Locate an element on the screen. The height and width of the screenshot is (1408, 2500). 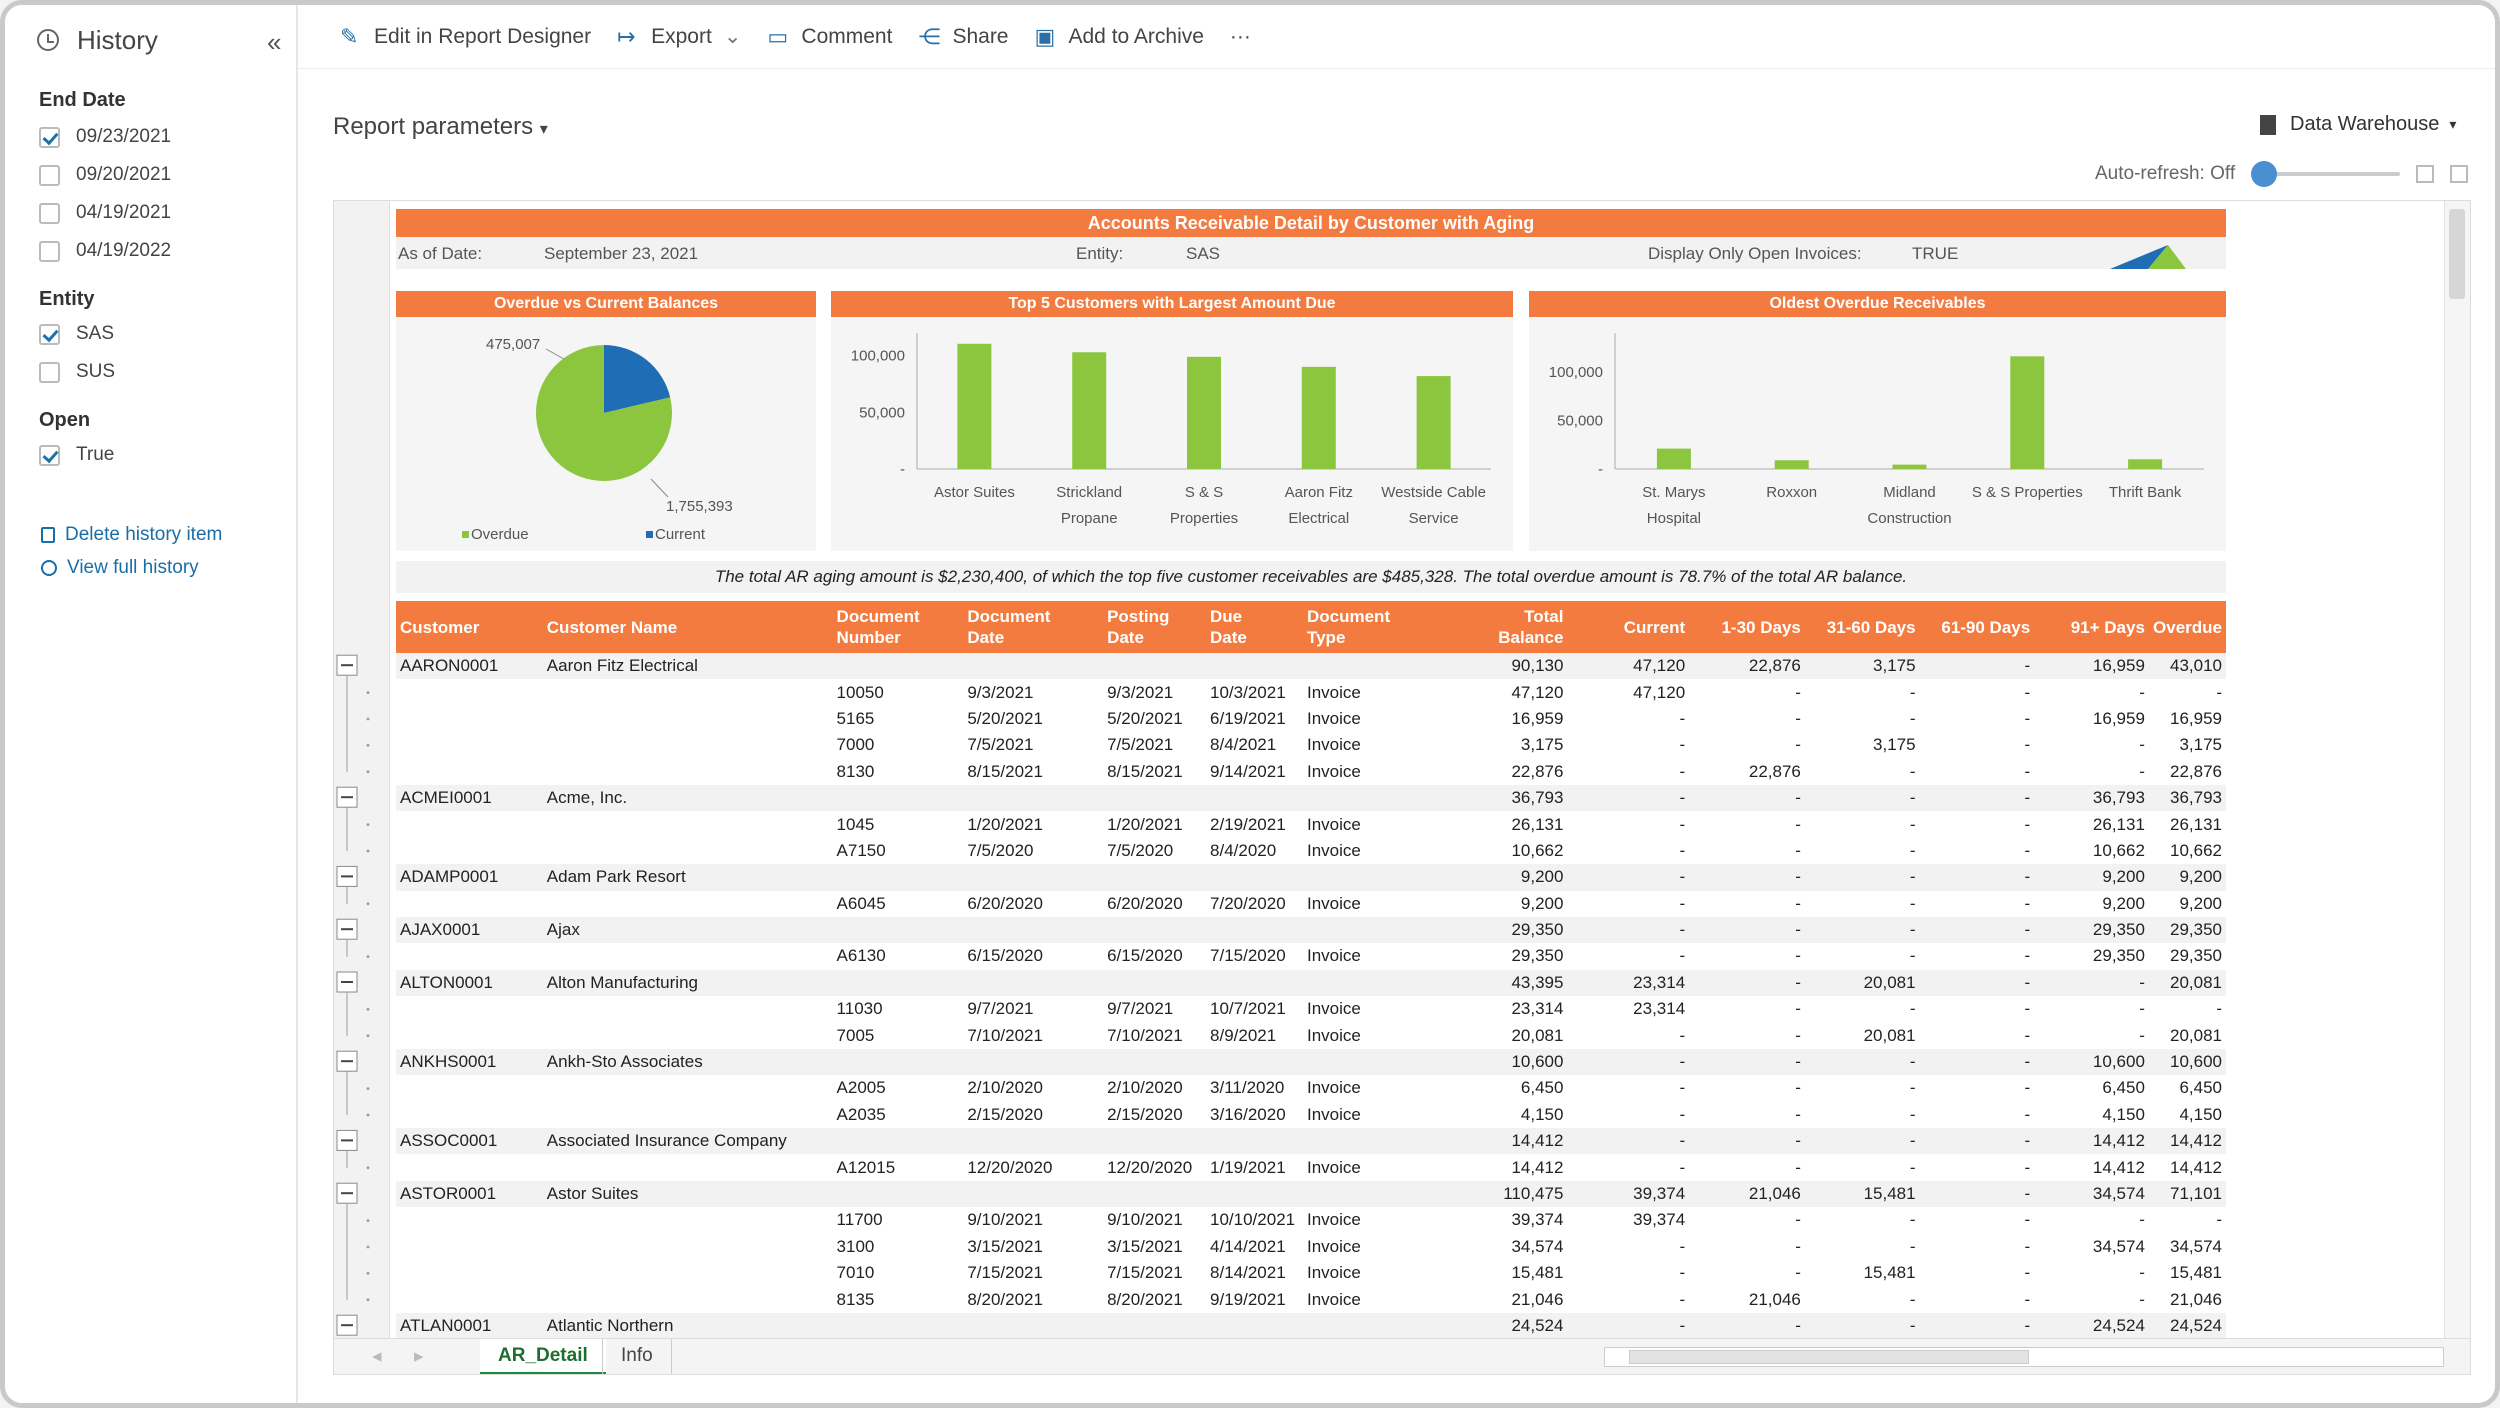
report-parameters-toggle: Report parameters ▾ is located at coordinates (440, 127).